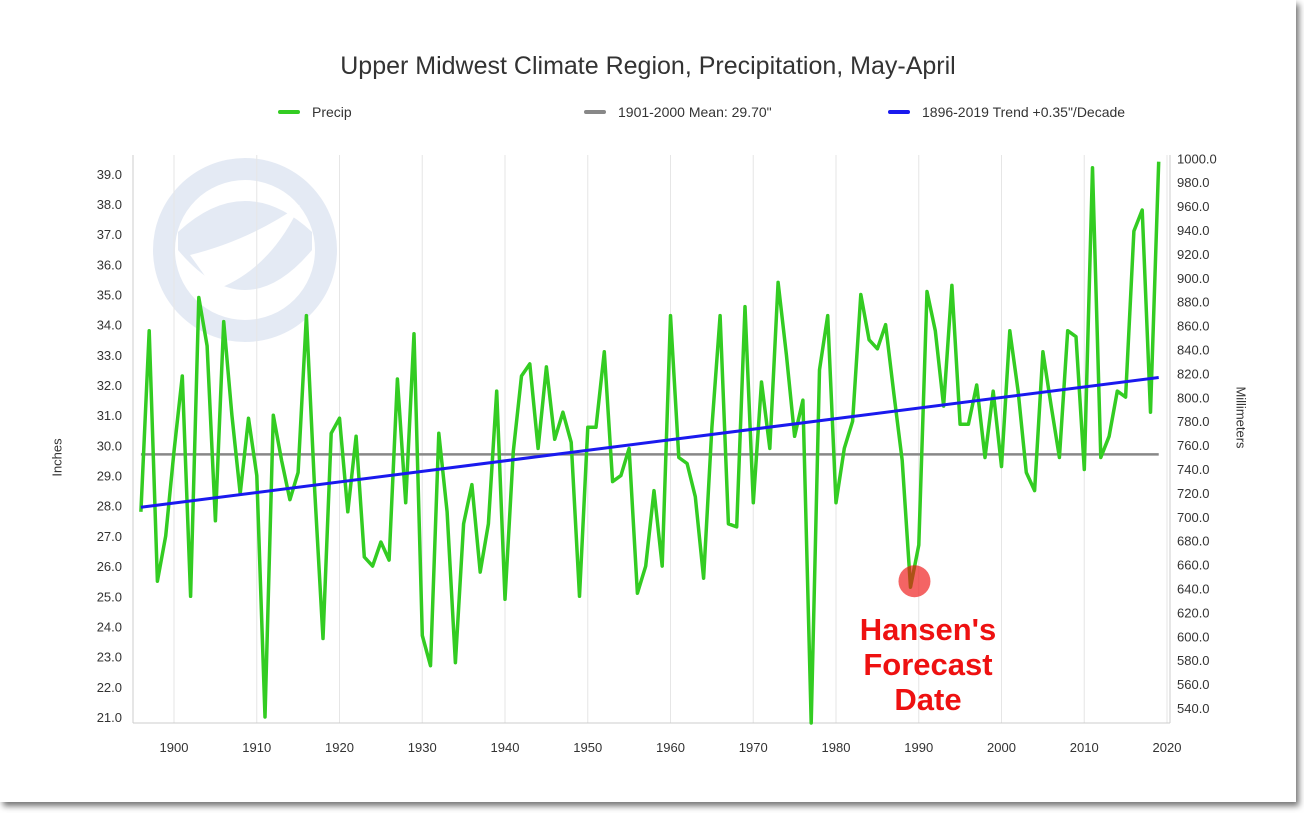 The width and height of the screenshot is (1304, 813). I want to click on hansen-annotation: Hansen's Forecast Date, so click(928, 664).